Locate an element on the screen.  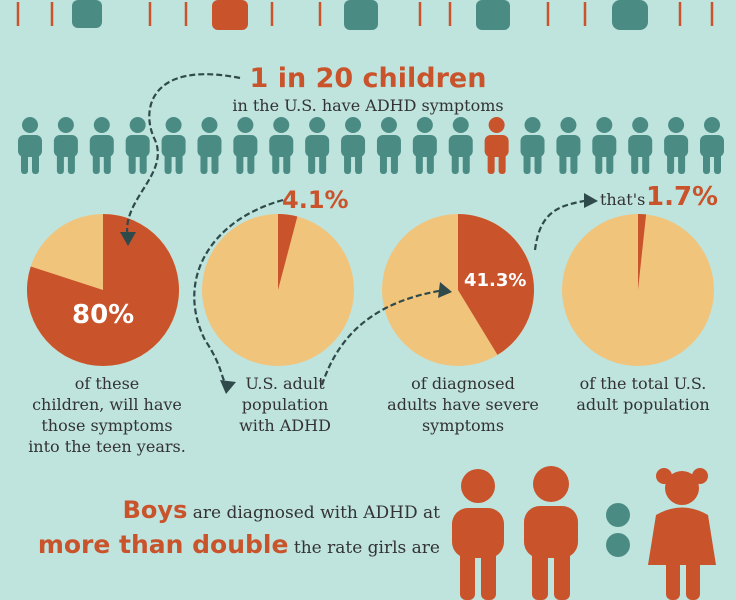
pie-4-caption: of the total U.S. adult population is located at coordinates (643, 394).